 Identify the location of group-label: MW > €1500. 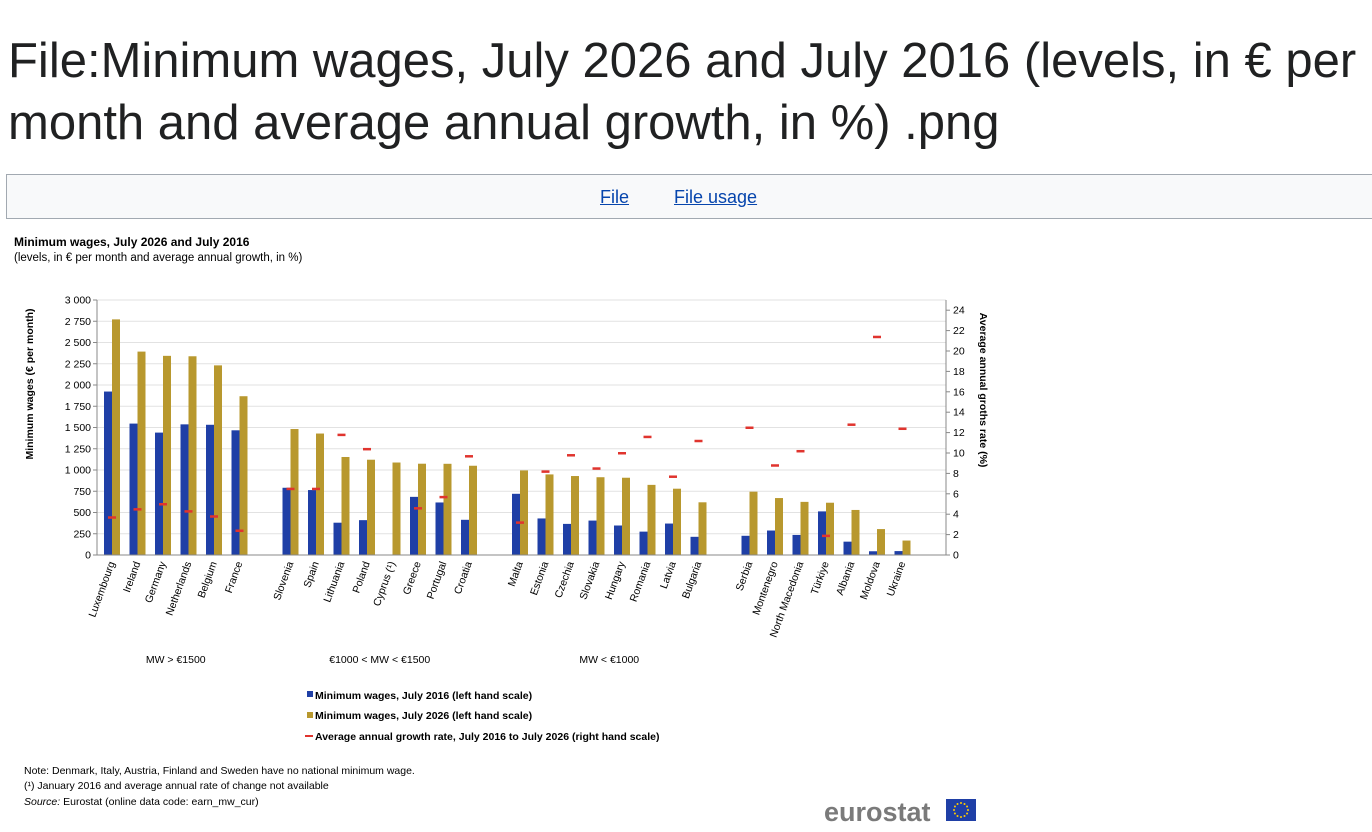
(176, 660).